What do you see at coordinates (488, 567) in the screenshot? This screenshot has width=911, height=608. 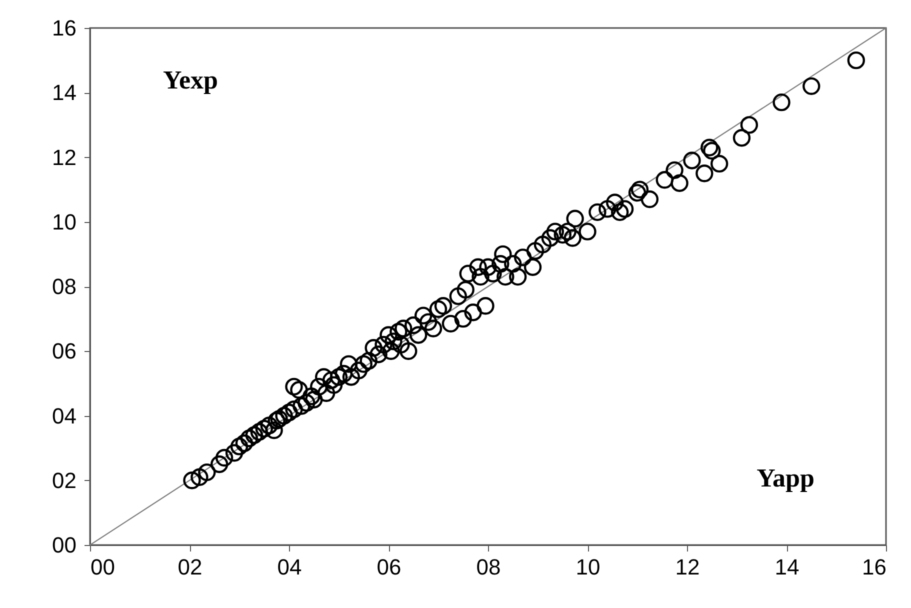 I see `x-tick-label: 08` at bounding box center [488, 567].